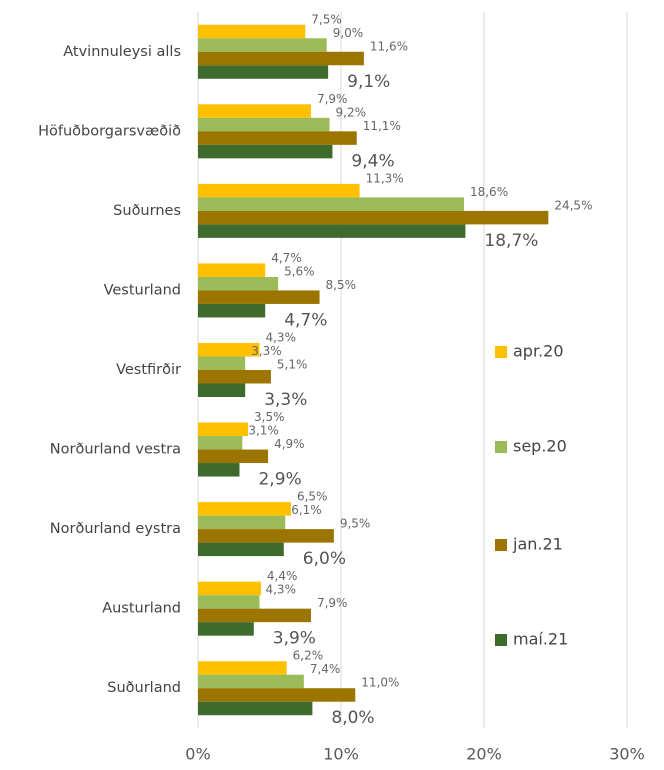  I want to click on category-label: Atvinnuleysi alls, so click(122, 52).